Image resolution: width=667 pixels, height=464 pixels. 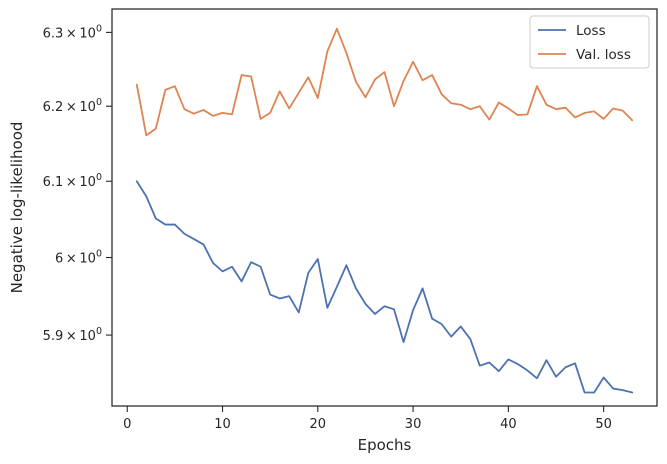 What do you see at coordinates (17, 208) in the screenshot?
I see `y-axis-label: Negative log-likelihood` at bounding box center [17, 208].